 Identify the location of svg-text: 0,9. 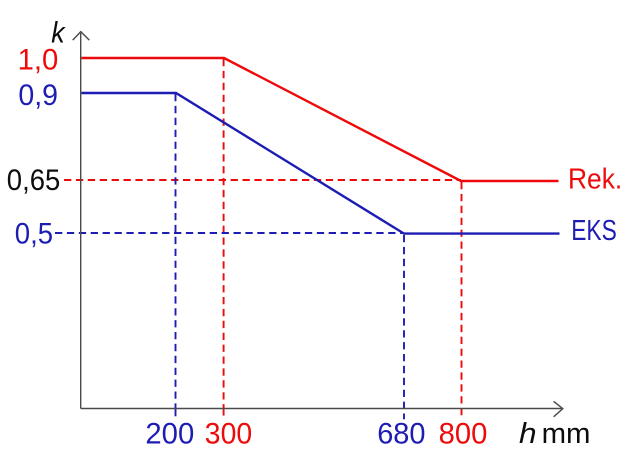
(38, 95).